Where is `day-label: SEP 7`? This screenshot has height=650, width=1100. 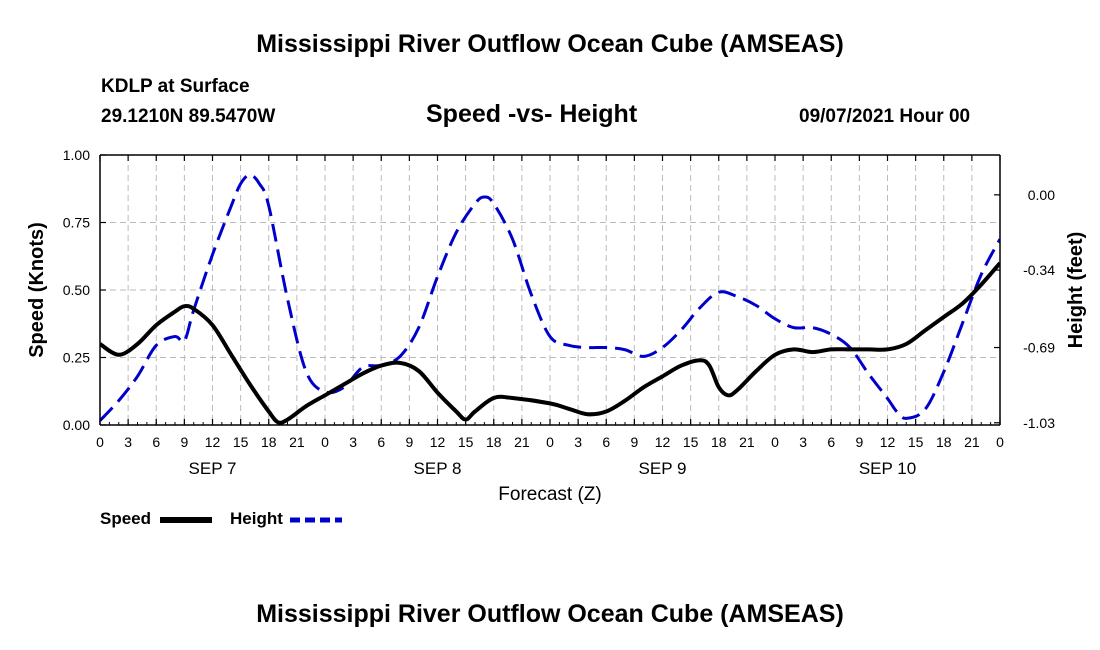 day-label: SEP 7 is located at coordinates (213, 468).